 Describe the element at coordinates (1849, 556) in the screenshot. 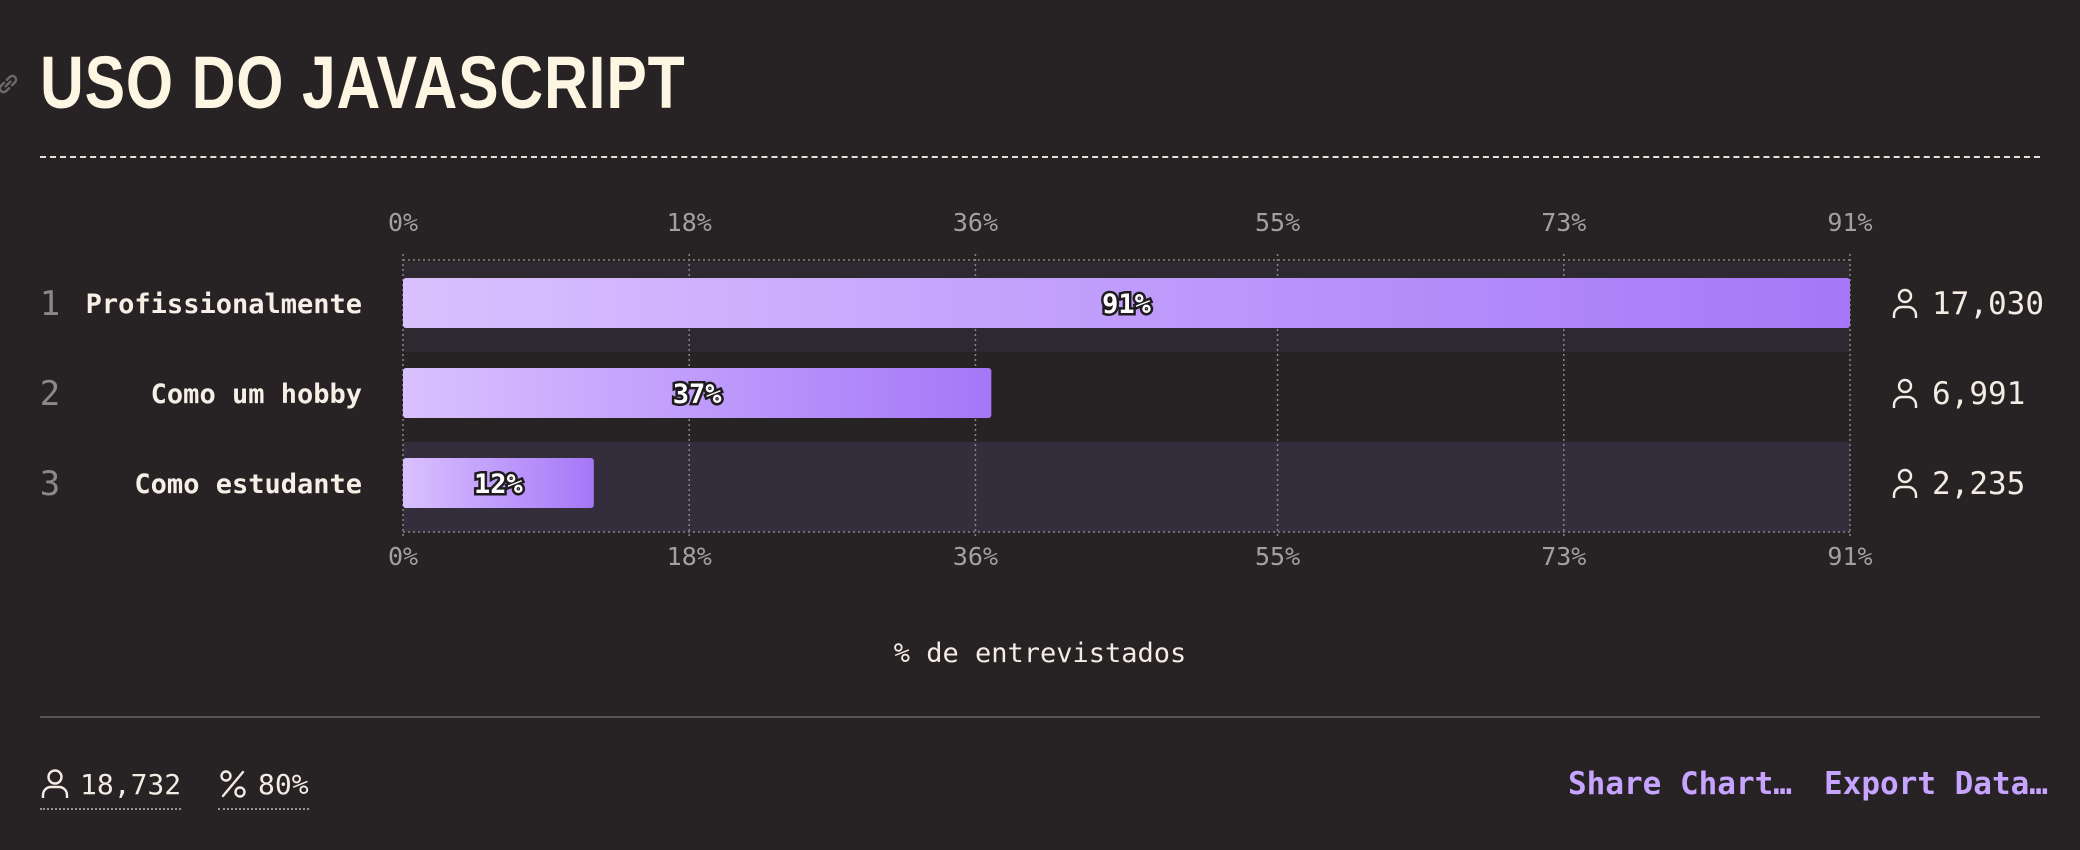

I see `bottom-tick-label: 91%` at that location.